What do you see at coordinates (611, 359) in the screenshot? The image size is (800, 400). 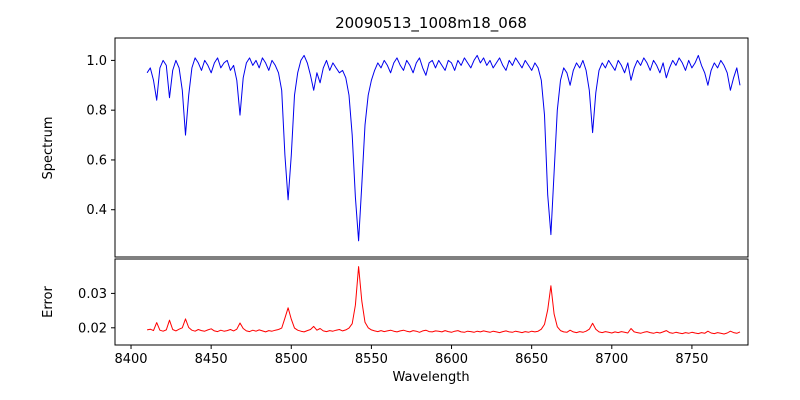 I see `x-tick-label: 8700` at bounding box center [611, 359].